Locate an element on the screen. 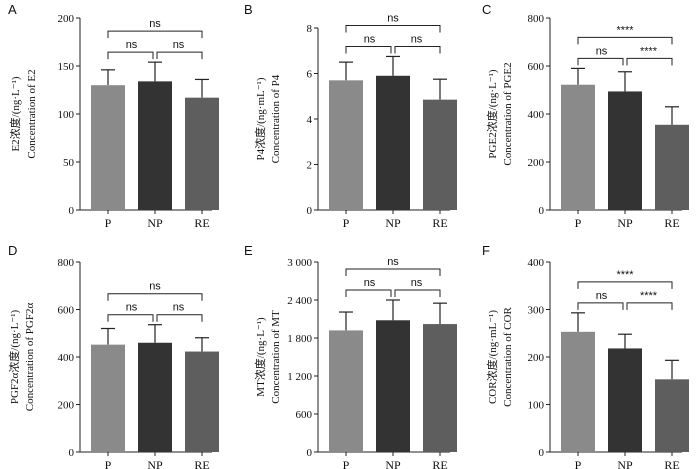 Image resolution: width=700 pixels, height=469 pixels. y-axis-label-cn: COR浓度/(ng·mL⁻¹) is located at coordinates (492, 357).